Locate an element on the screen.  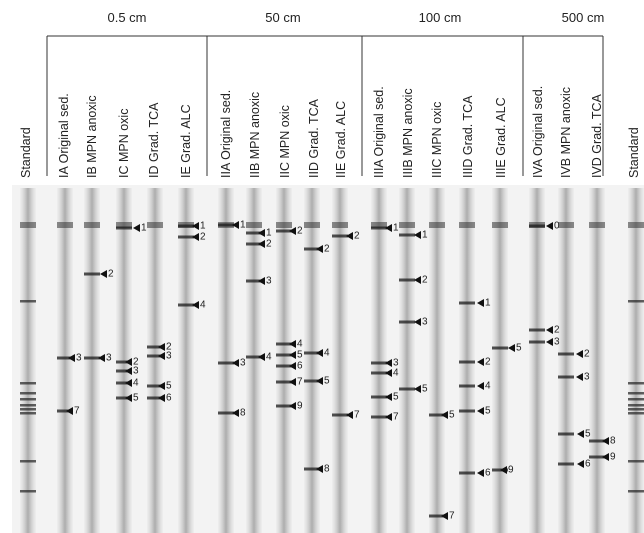
lane-label: IA Original sed. is located at coordinates (64, 135).